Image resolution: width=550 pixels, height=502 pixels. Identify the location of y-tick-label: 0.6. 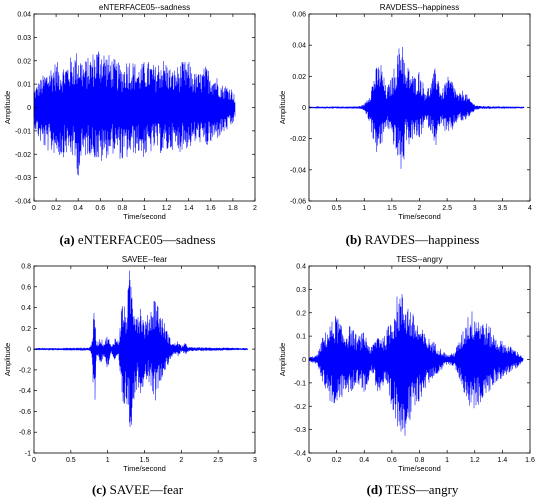
(26, 287).